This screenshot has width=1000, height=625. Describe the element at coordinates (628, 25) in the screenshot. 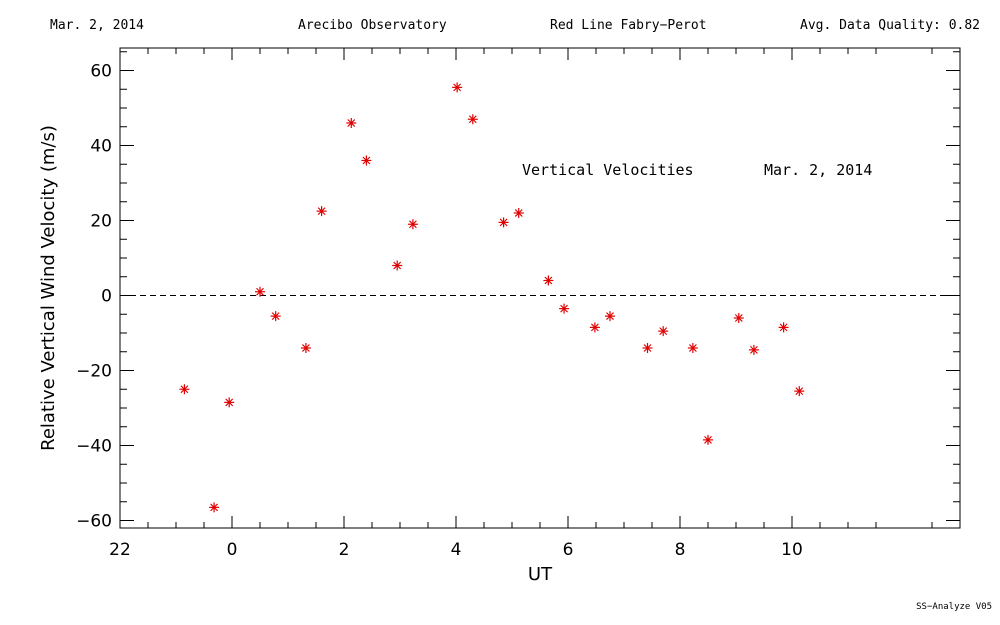

I see `header-instrument: Red Line Fabry−Perot` at that location.